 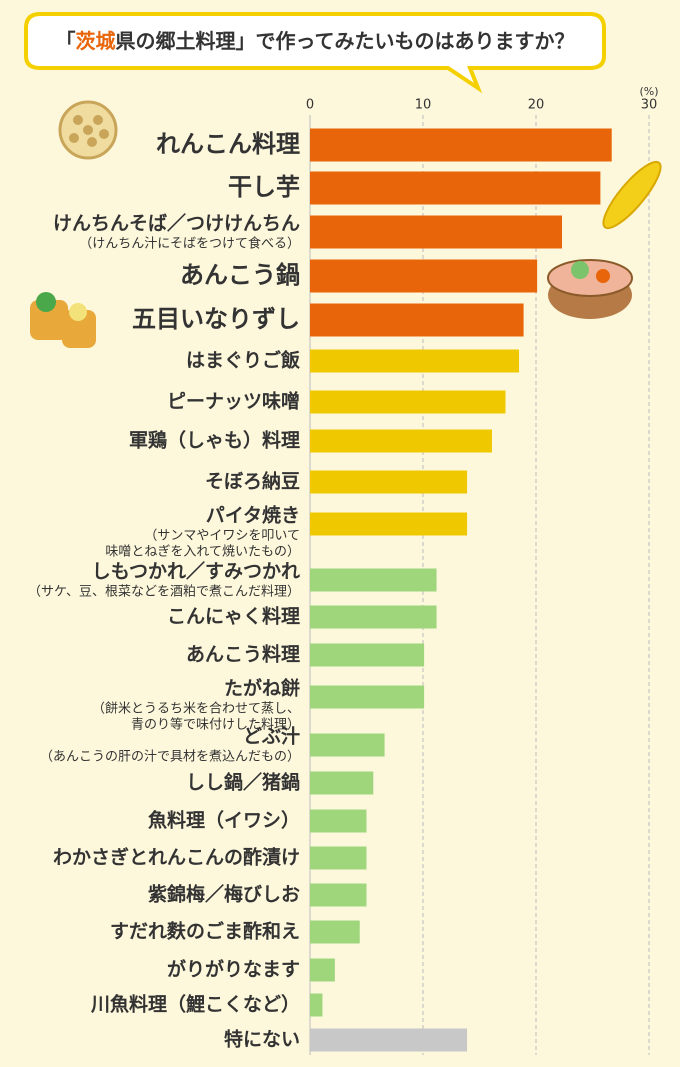 I want to click on category-label: パイタ焼き, so click(x=253, y=515).